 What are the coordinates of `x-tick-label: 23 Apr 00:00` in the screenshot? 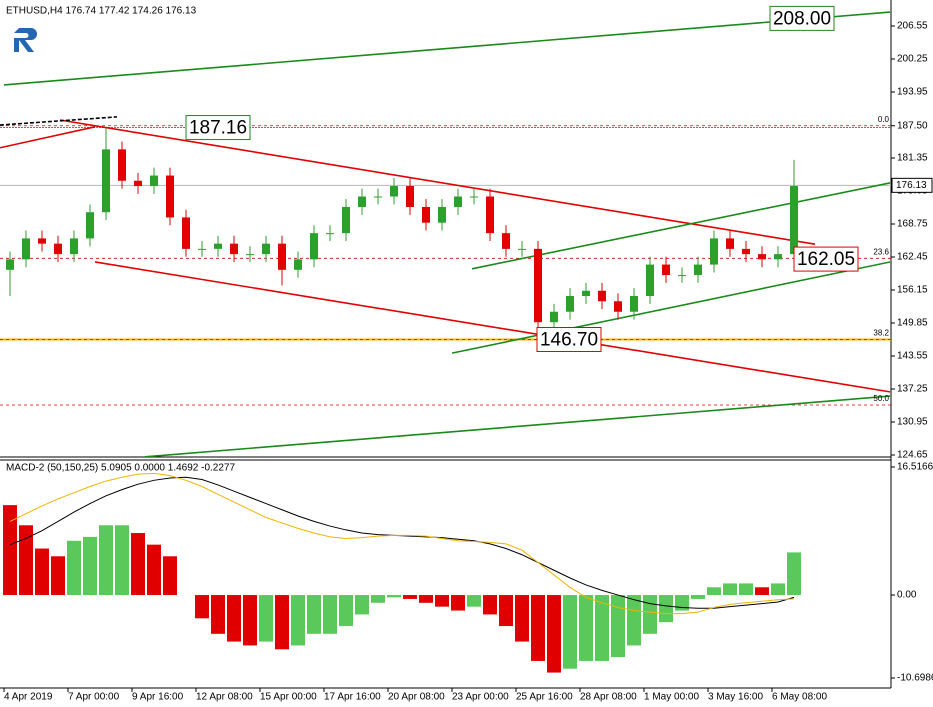 It's located at (480, 697).